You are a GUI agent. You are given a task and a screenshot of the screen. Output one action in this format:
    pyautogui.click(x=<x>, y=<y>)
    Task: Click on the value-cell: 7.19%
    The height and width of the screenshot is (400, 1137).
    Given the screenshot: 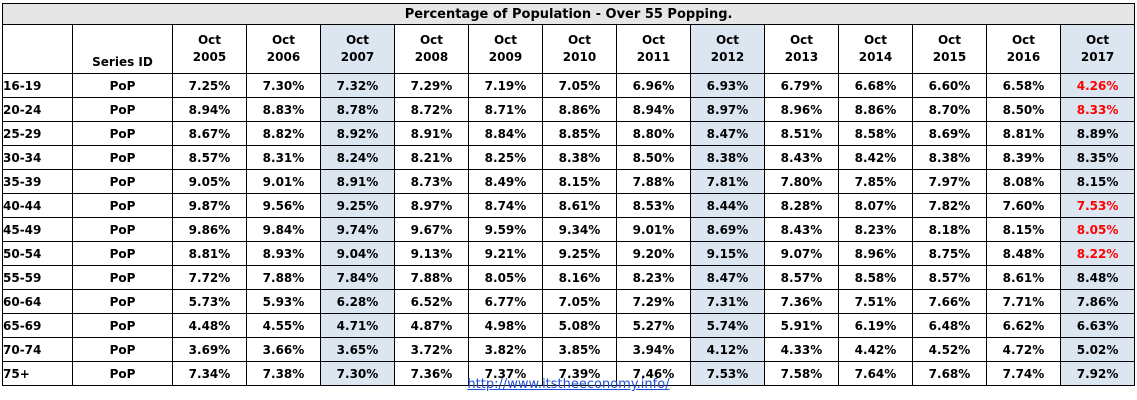 What is the action you would take?
    pyautogui.click(x=505, y=85)
    